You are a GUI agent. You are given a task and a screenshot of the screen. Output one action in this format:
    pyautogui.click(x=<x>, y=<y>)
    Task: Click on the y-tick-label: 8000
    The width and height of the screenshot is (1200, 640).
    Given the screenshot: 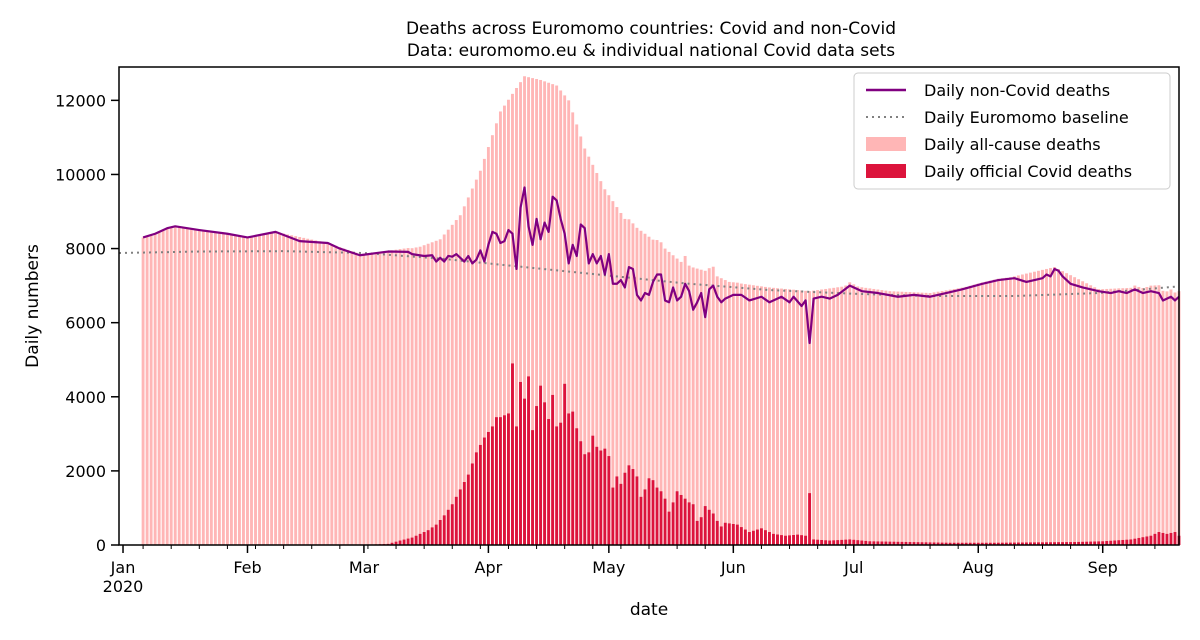 What is the action you would take?
    pyautogui.click(x=85, y=249)
    